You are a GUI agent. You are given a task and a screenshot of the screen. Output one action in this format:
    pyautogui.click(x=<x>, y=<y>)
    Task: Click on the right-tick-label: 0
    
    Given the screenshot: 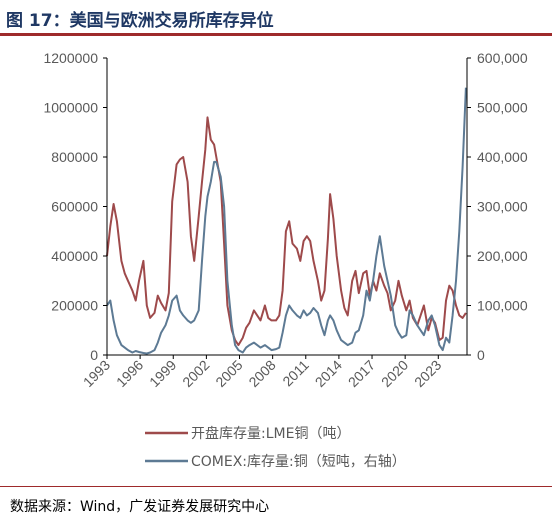 What is the action you would take?
    pyautogui.click(x=481, y=355)
    